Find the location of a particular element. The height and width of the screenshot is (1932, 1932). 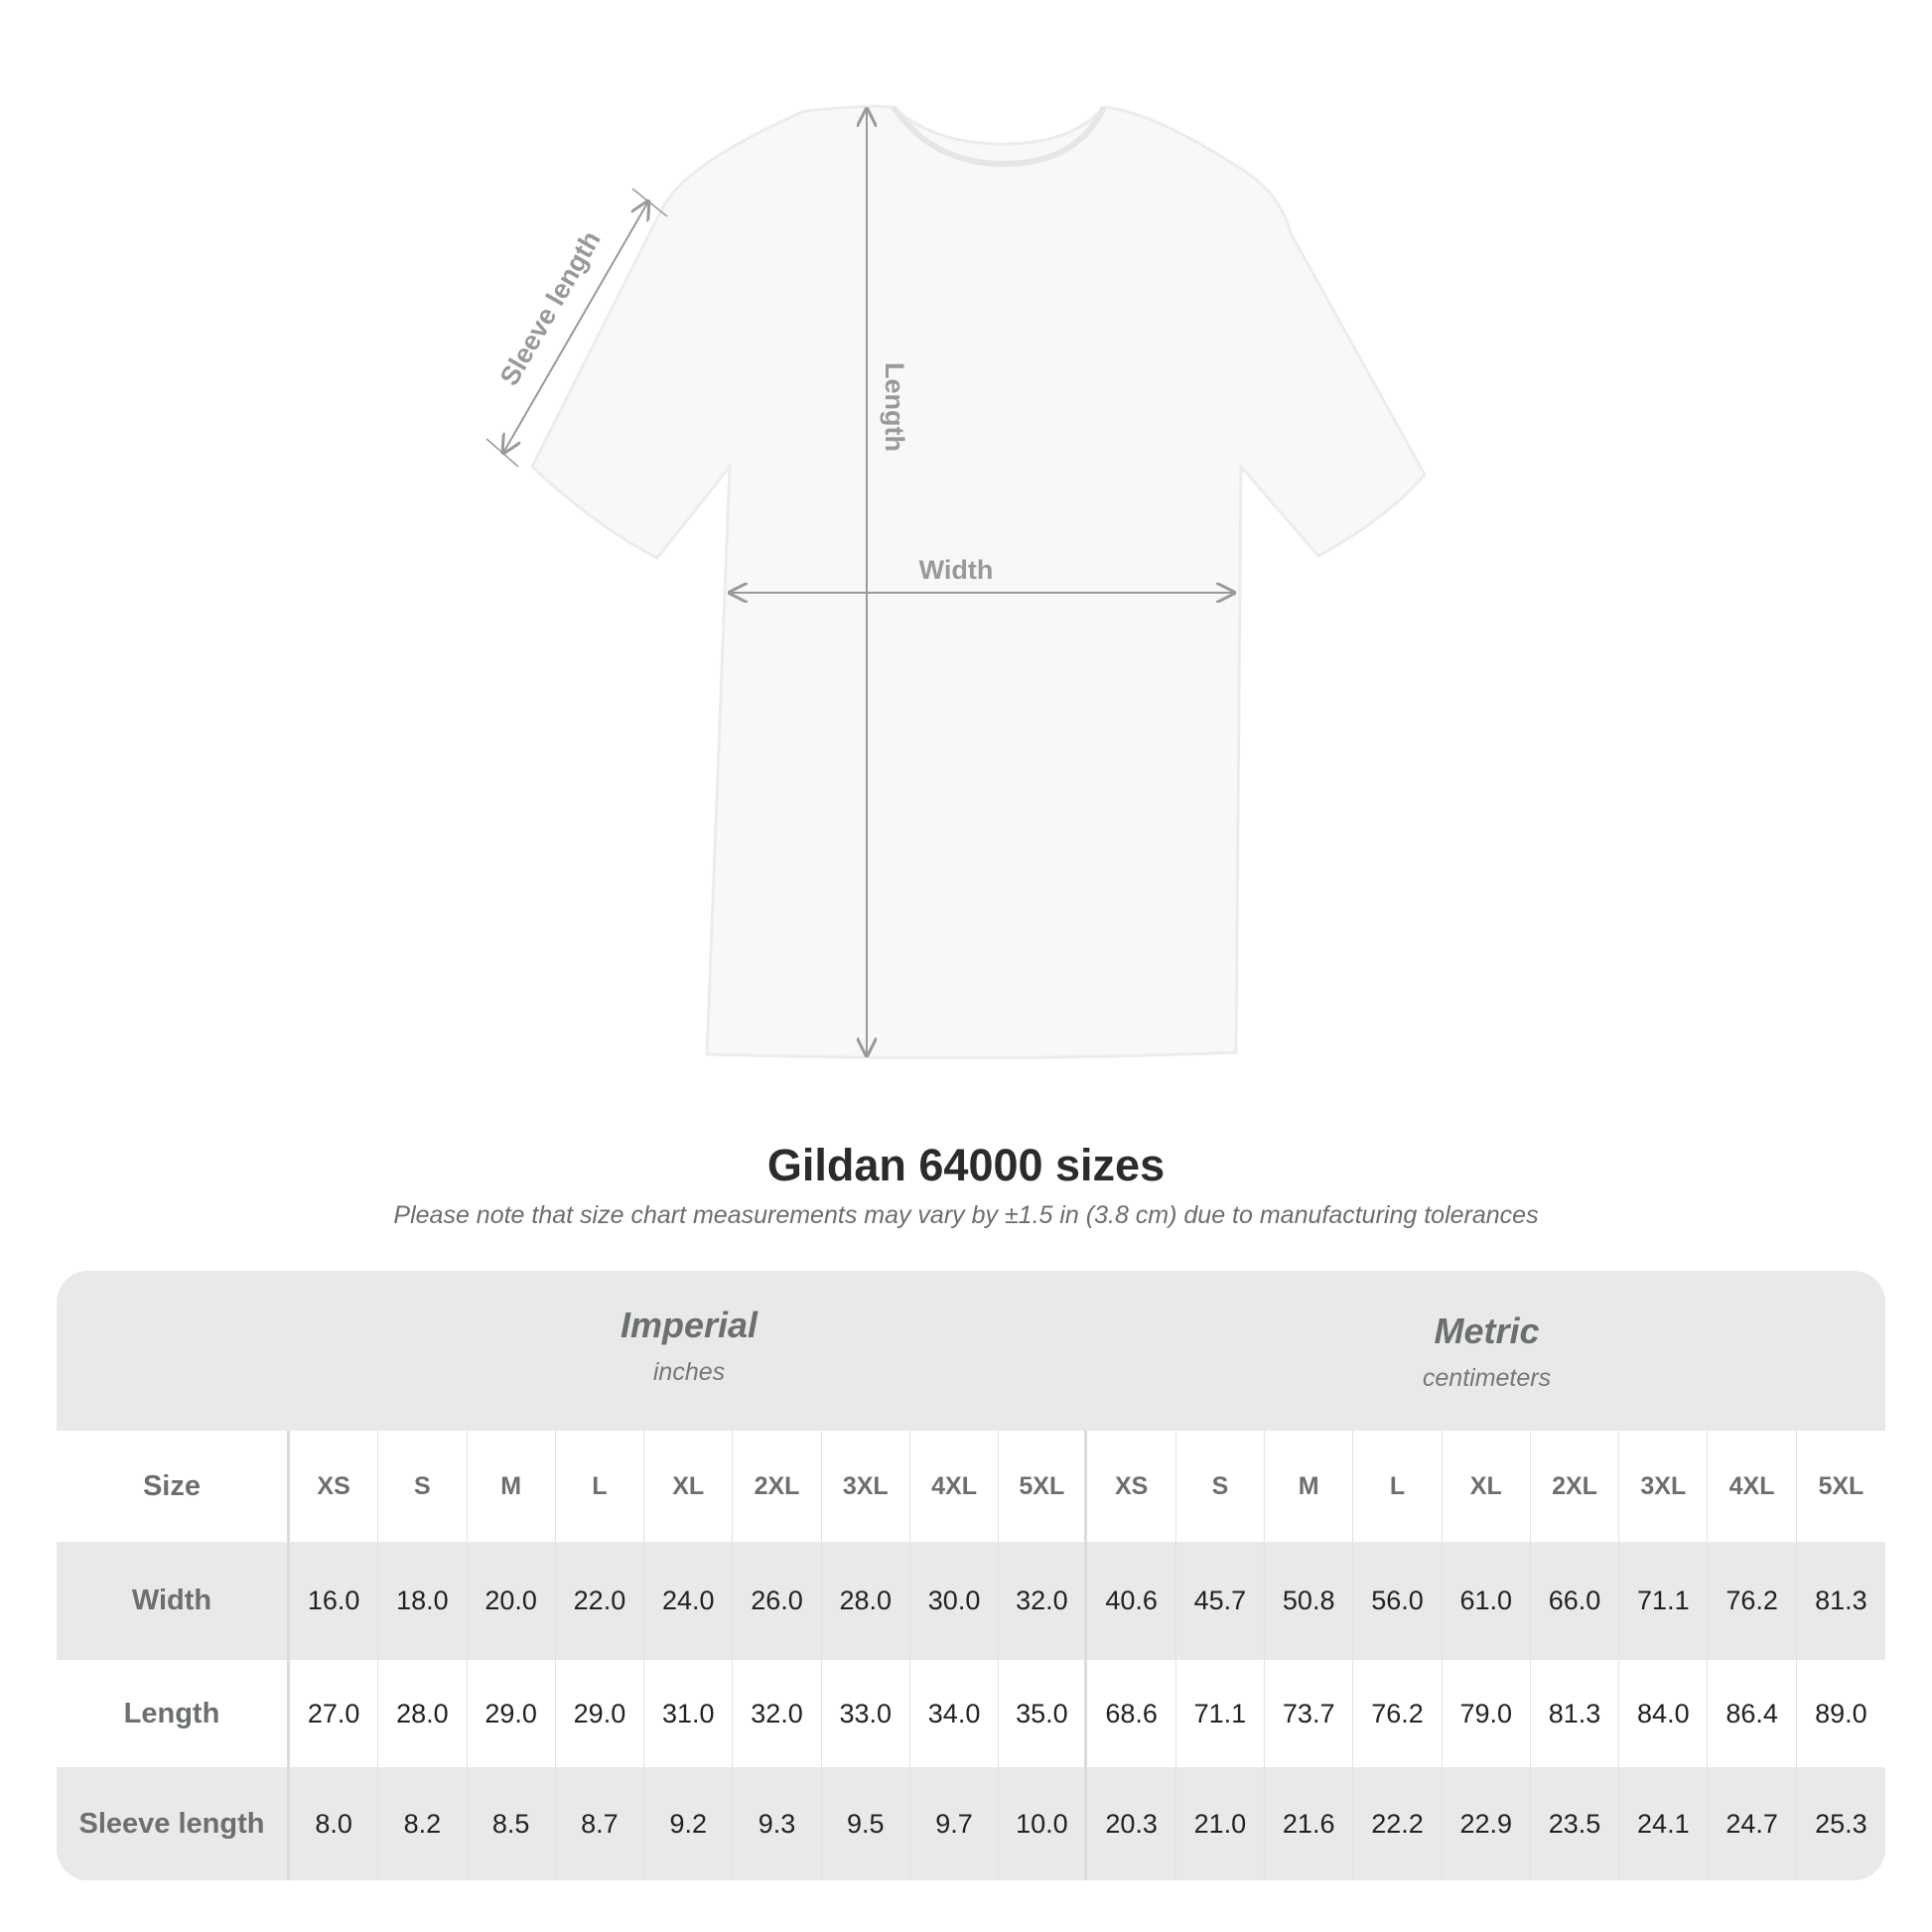

imperial-label: Imperial is located at coordinates (690, 1325).